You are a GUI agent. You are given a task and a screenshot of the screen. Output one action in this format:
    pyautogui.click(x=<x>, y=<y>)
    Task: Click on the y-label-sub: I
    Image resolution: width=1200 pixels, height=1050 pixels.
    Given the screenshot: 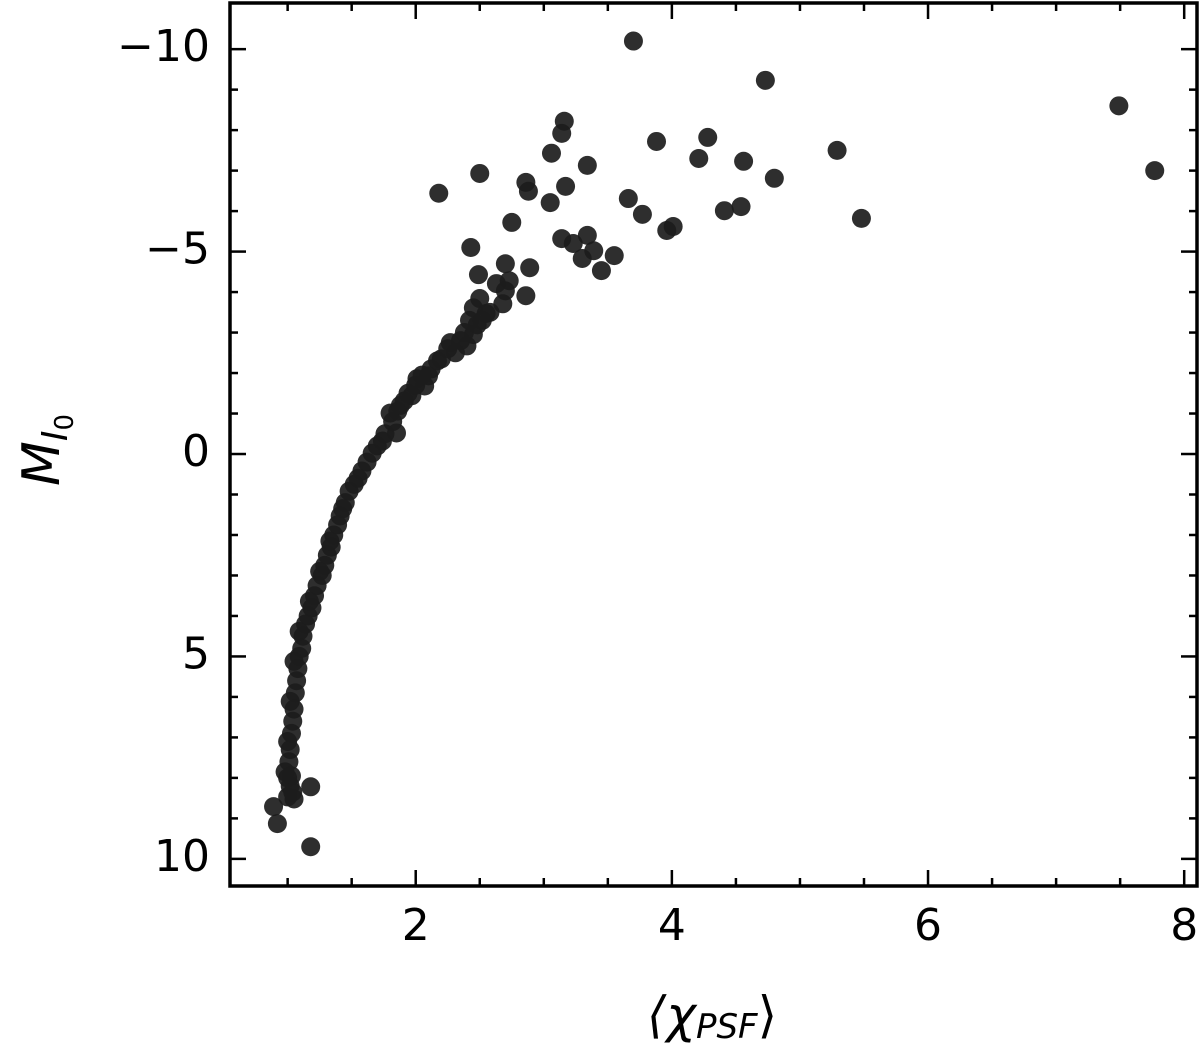 What is the action you would take?
    pyautogui.click(x=55, y=436)
    